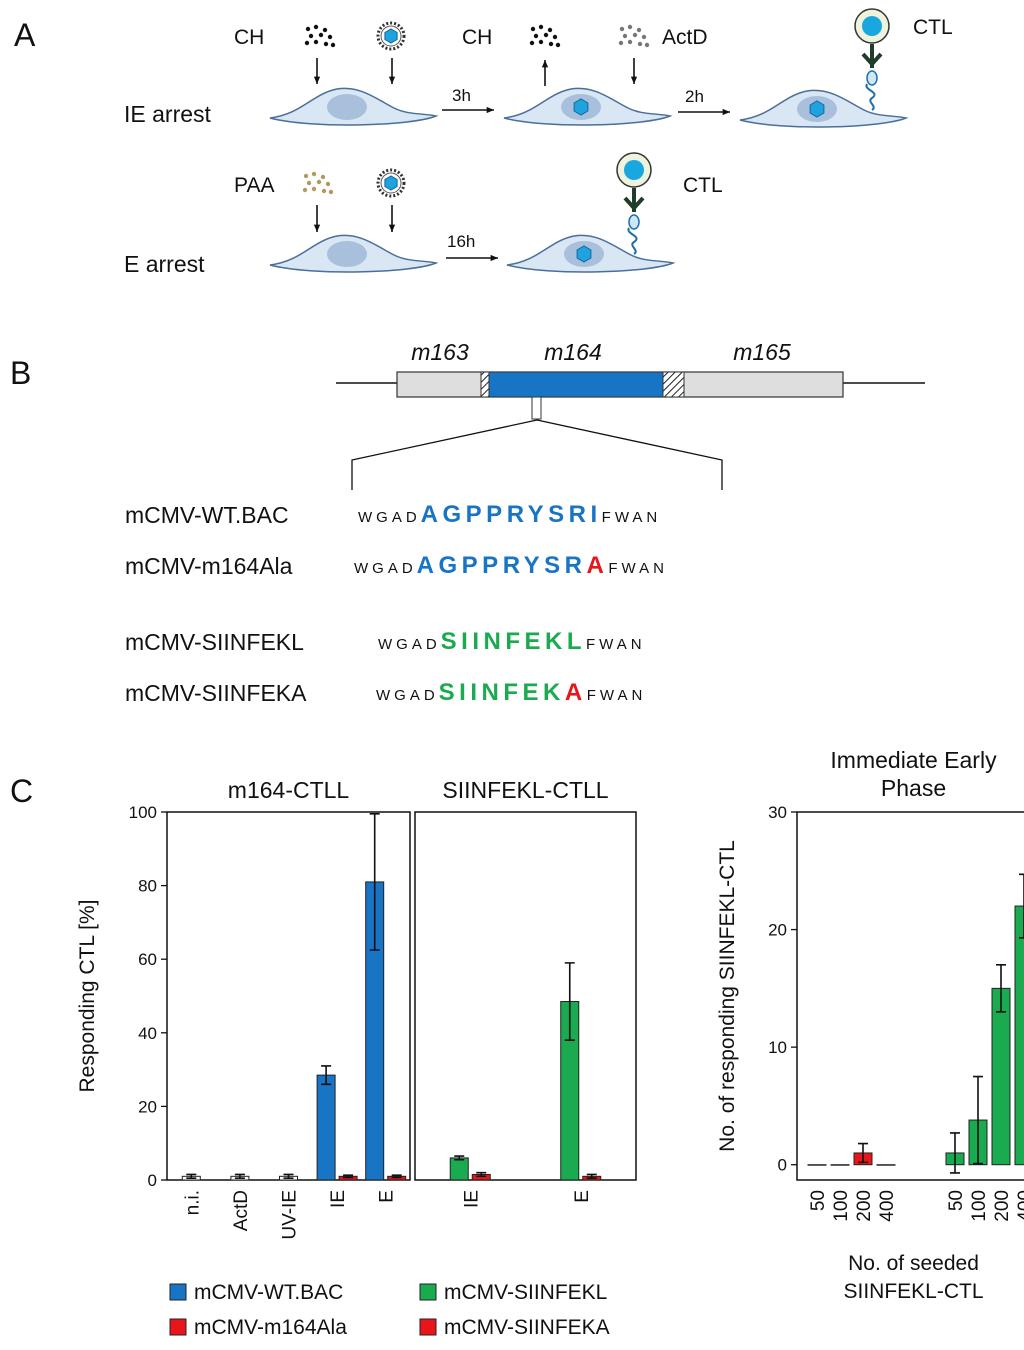 This screenshot has height=1350, width=1024. What do you see at coordinates (573, 352) in the screenshot?
I see `label: m164` at bounding box center [573, 352].